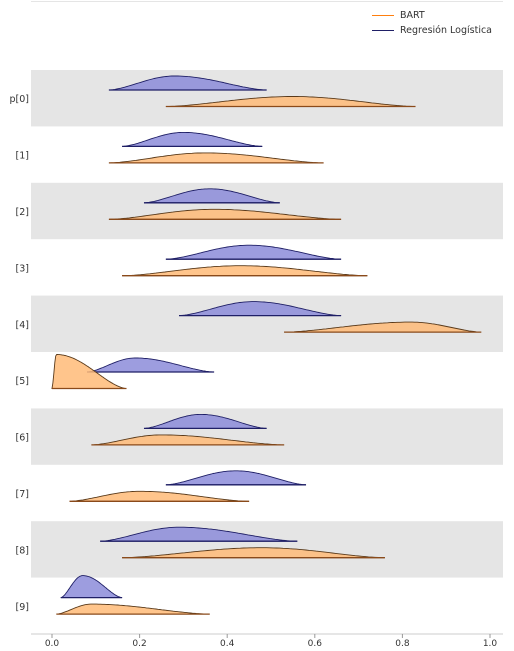 The height and width of the screenshot is (651, 514). Describe the element at coordinates (22, 268) in the screenshot. I see `y-tick-label: [3]` at that location.